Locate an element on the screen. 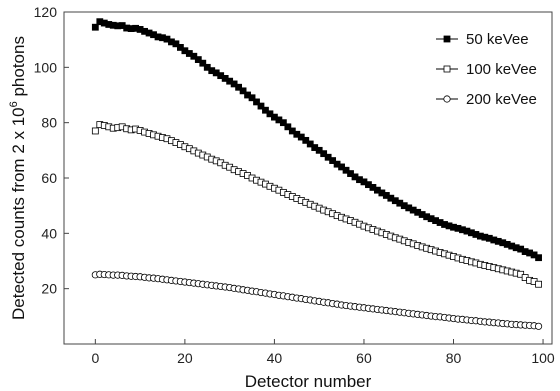 The height and width of the screenshot is (391, 560). legend: 50 keVee 100 keVee 200 keVee is located at coordinates (489, 66).